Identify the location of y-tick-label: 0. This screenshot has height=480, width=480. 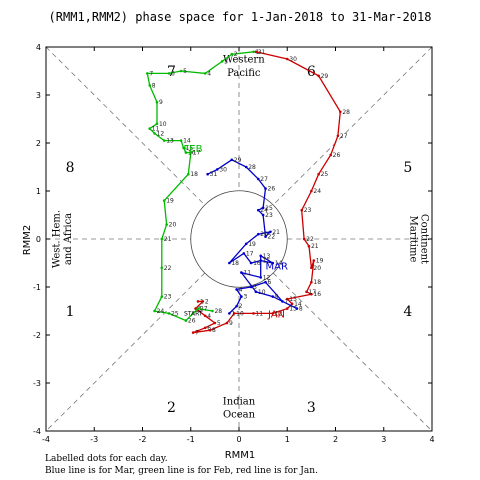
(38, 239).